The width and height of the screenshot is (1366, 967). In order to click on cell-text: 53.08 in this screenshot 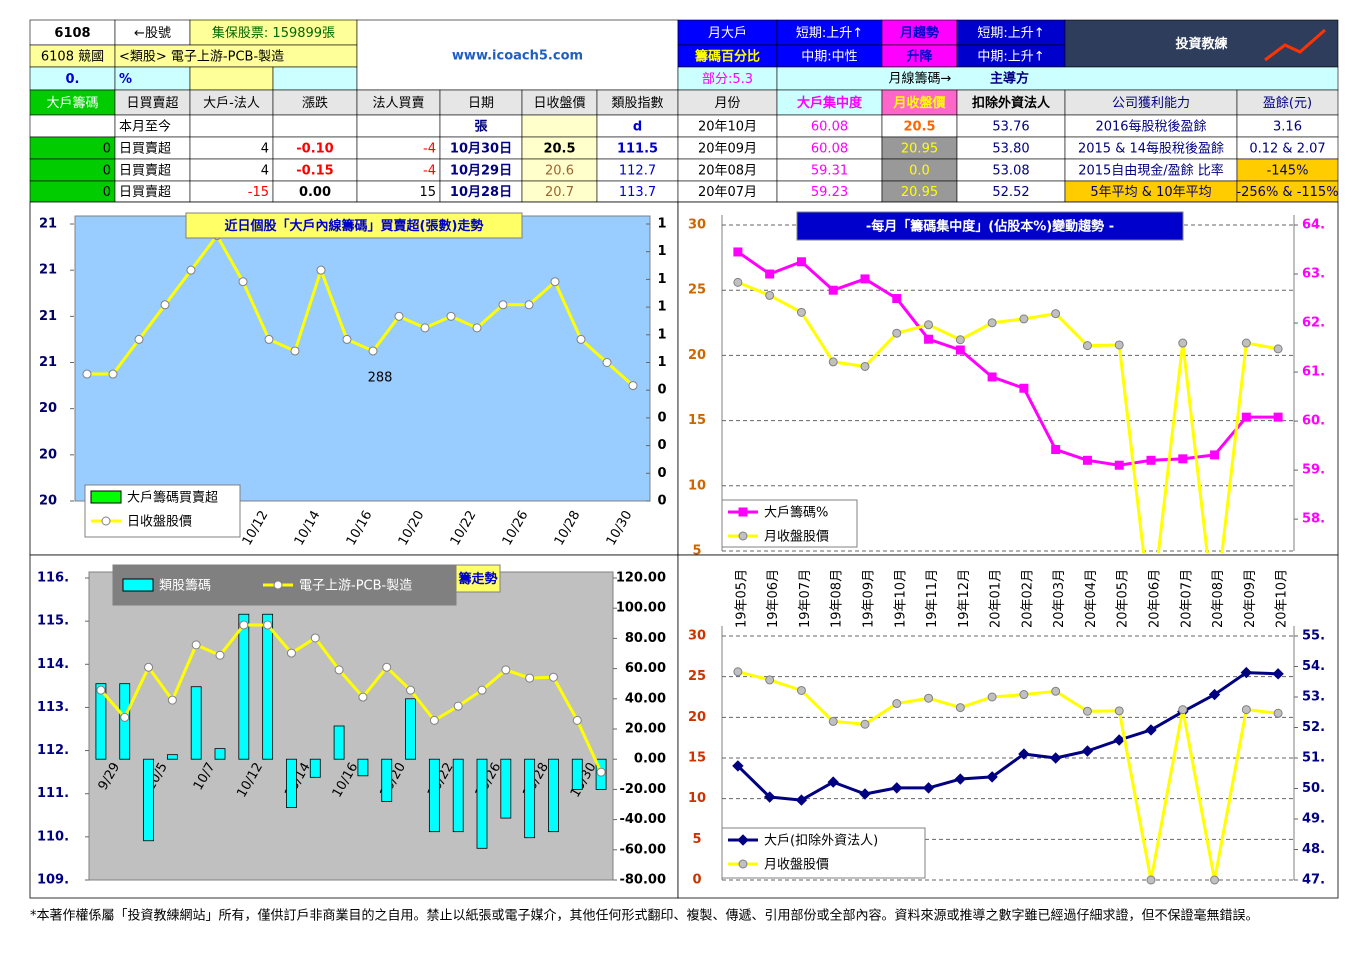, I will do `click(1010, 171)`.